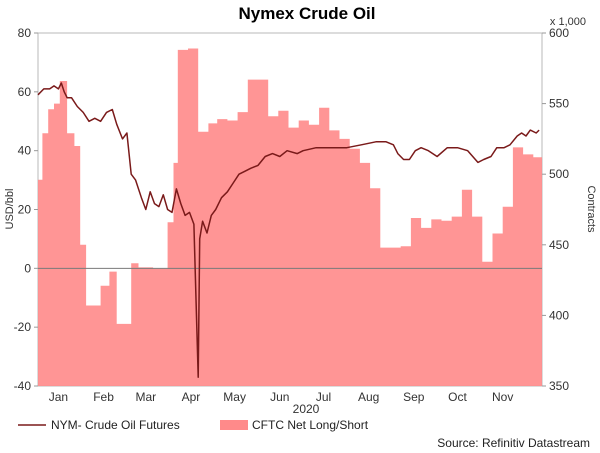 The height and width of the screenshot is (453, 600). I want to click on x-tick-label: May, so click(234, 397).